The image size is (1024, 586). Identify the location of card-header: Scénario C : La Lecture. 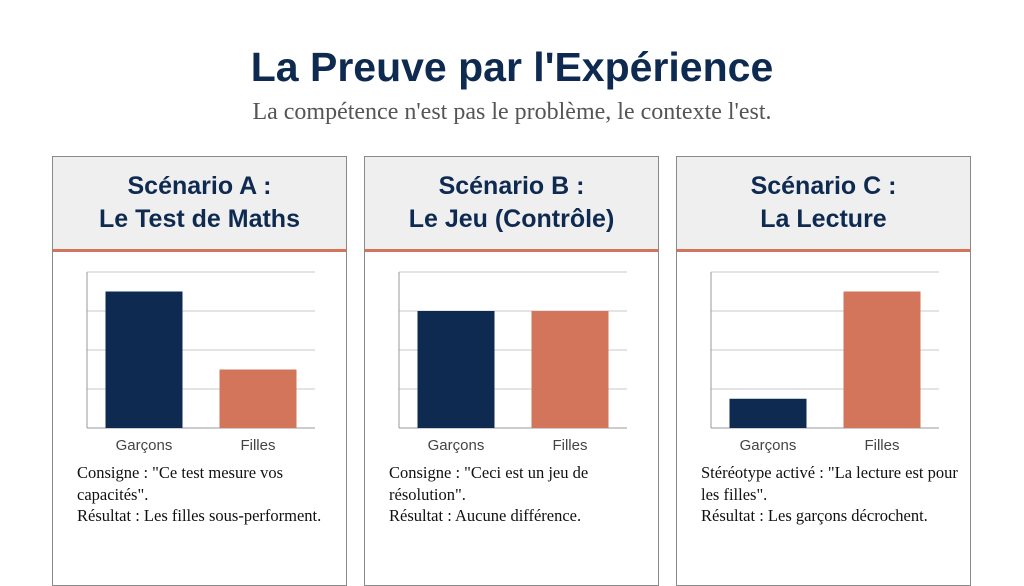
(823, 204).